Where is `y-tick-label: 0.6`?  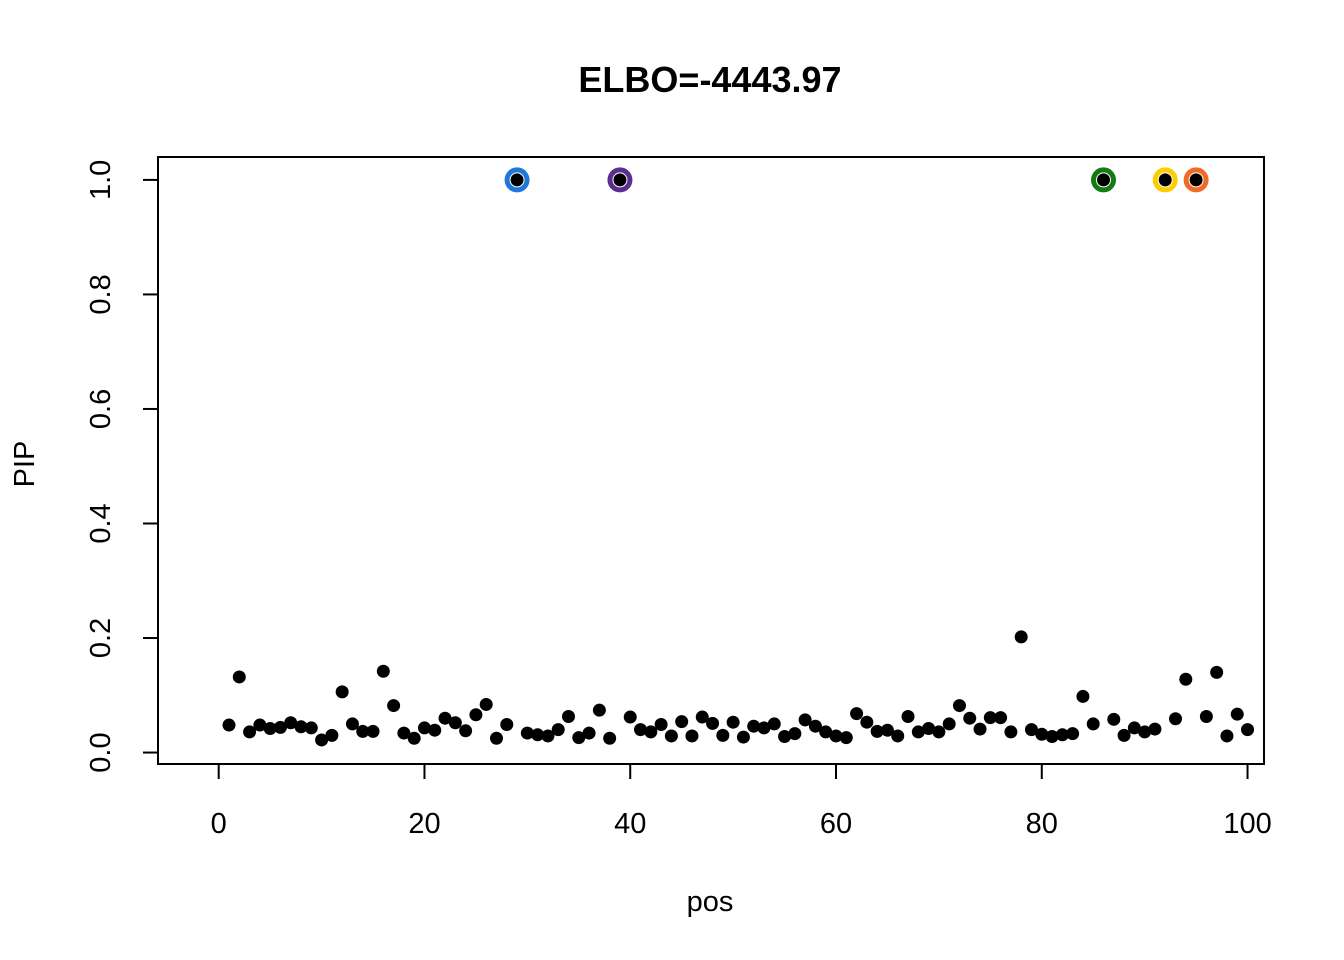
y-tick-label: 0.6 is located at coordinates (101, 409).